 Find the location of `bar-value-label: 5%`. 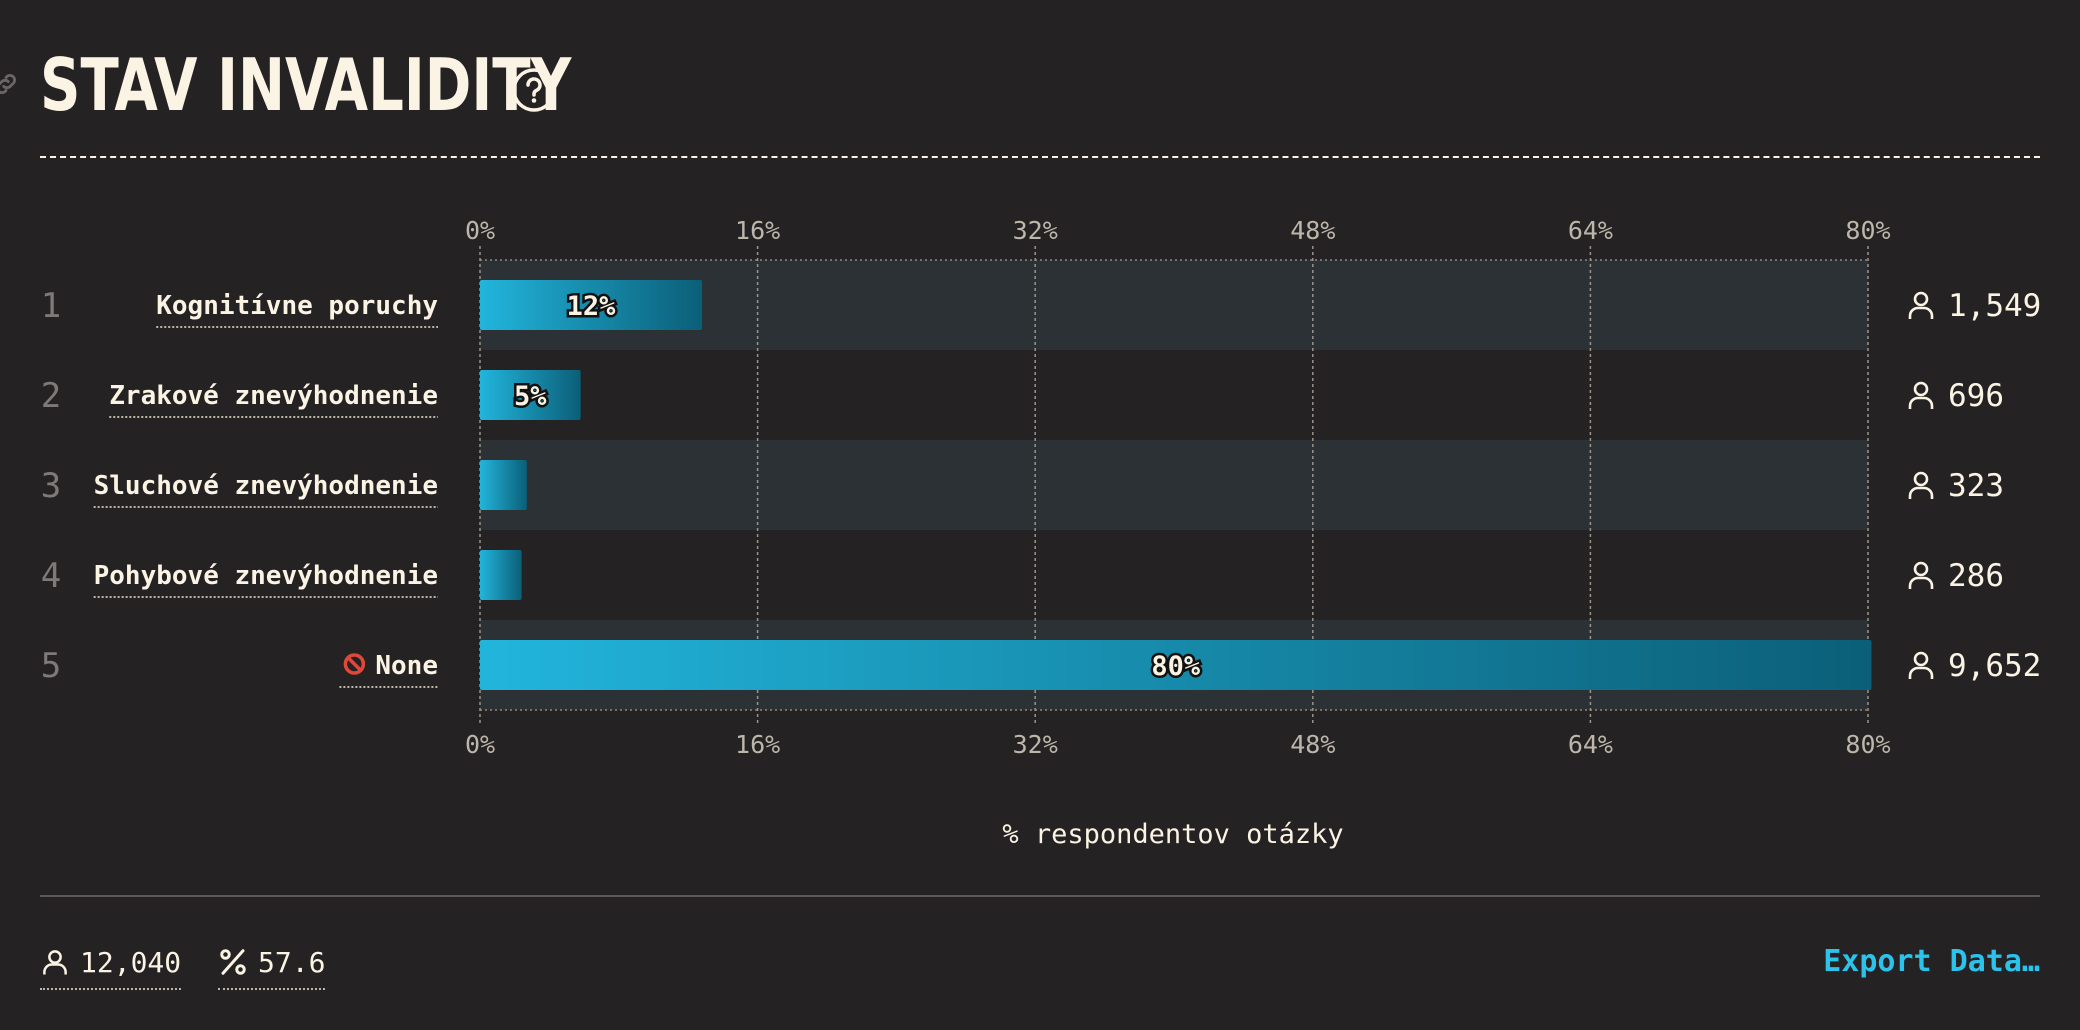

bar-value-label: 5% is located at coordinates (530, 396).